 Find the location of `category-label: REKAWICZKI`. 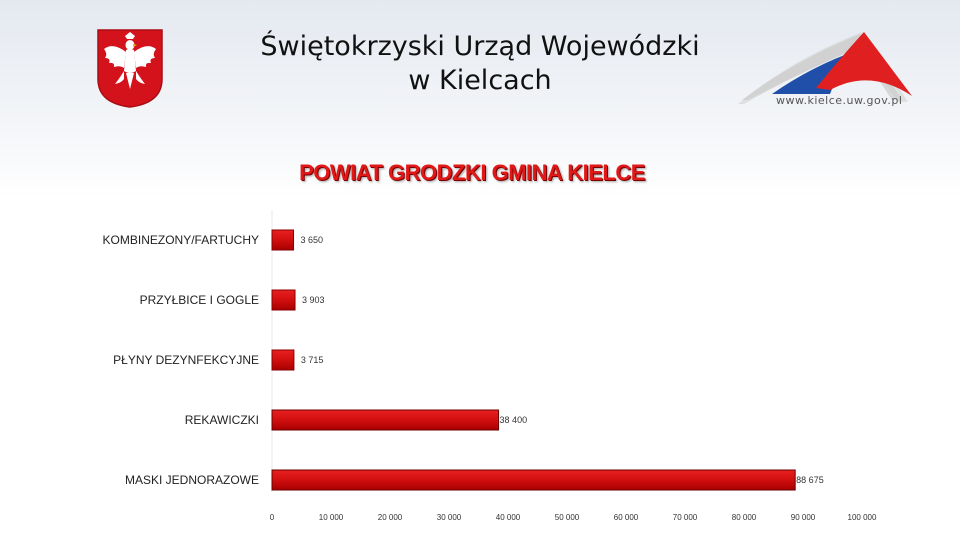

category-label: REKAWICZKI is located at coordinates (222, 420).